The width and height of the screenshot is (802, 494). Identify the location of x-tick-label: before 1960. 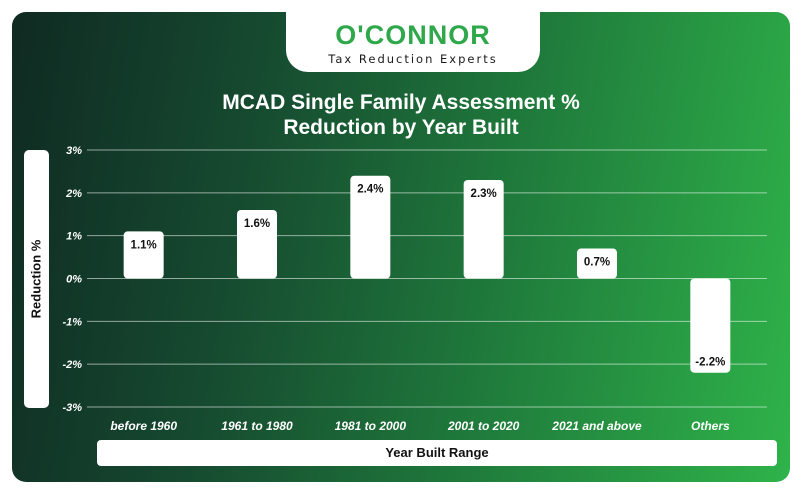
(143, 426).